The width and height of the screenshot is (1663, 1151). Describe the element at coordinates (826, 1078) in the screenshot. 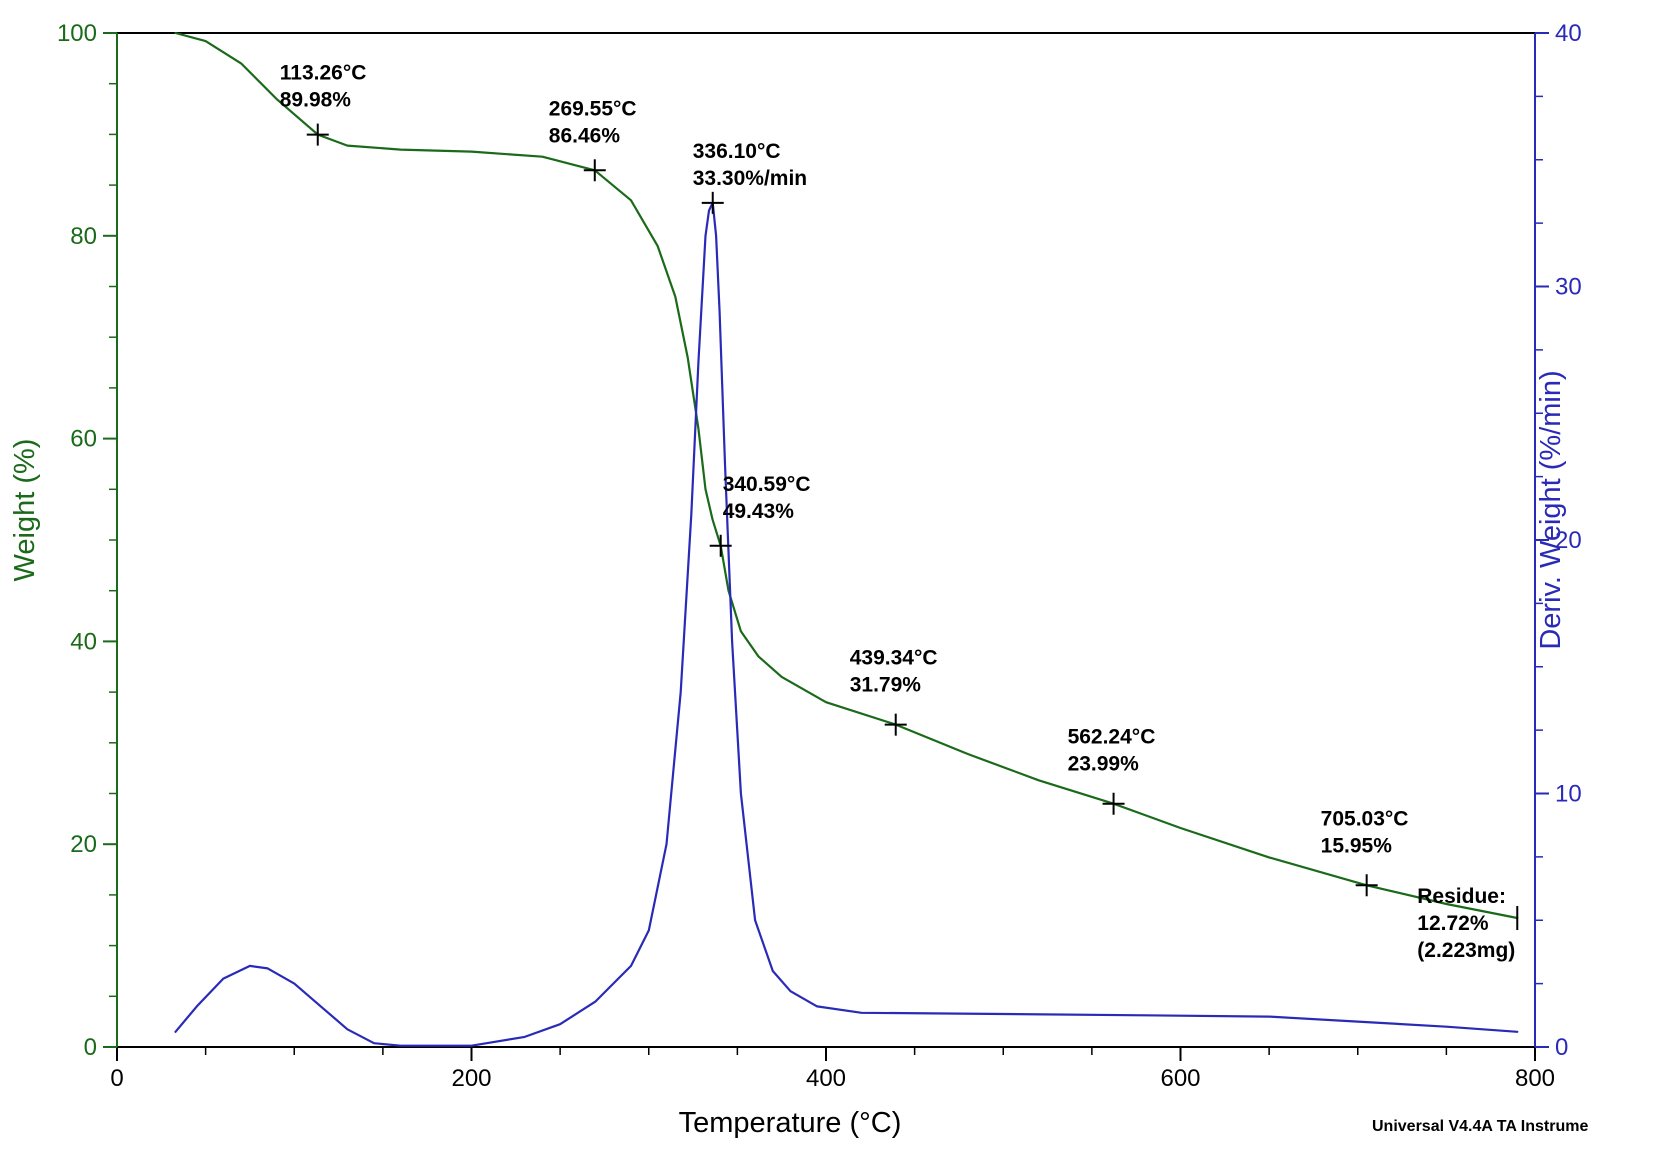

I see `x-tick-label: 400` at that location.